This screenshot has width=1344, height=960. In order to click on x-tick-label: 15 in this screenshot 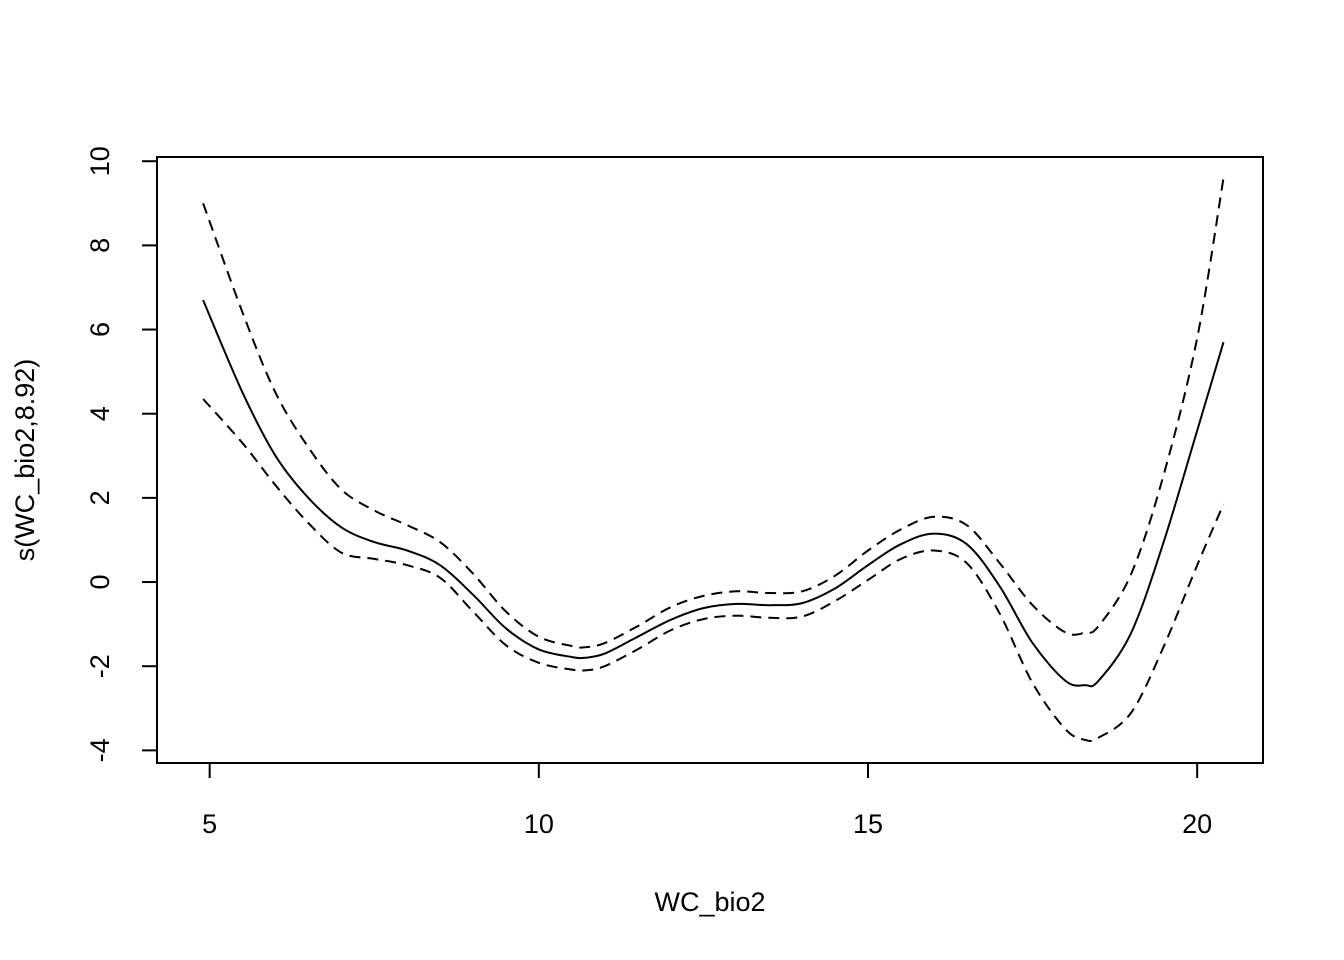, I will do `click(868, 824)`.